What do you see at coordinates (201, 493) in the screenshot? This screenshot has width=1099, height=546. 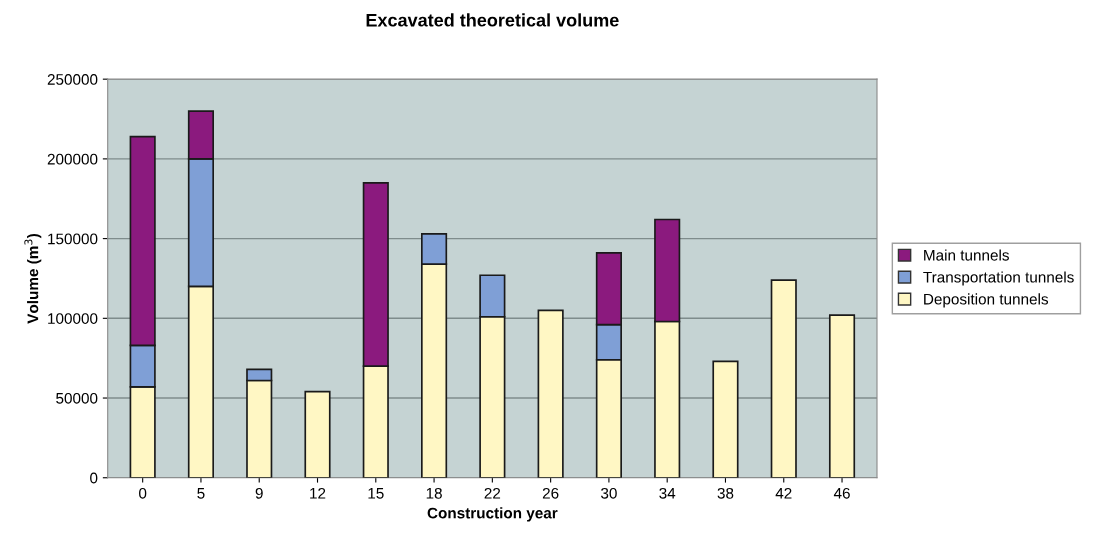 I see `x-tick-label: 5` at bounding box center [201, 493].